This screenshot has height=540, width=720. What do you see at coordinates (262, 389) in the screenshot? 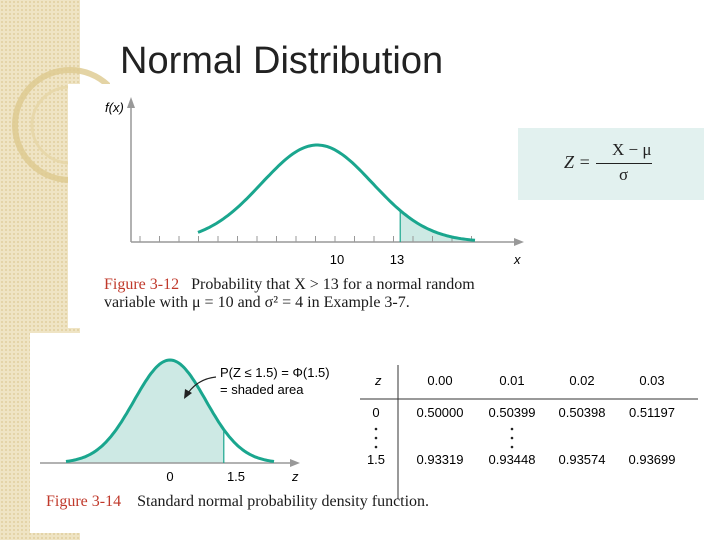
I see `annotation-line-2: = shaded area` at bounding box center [262, 389].